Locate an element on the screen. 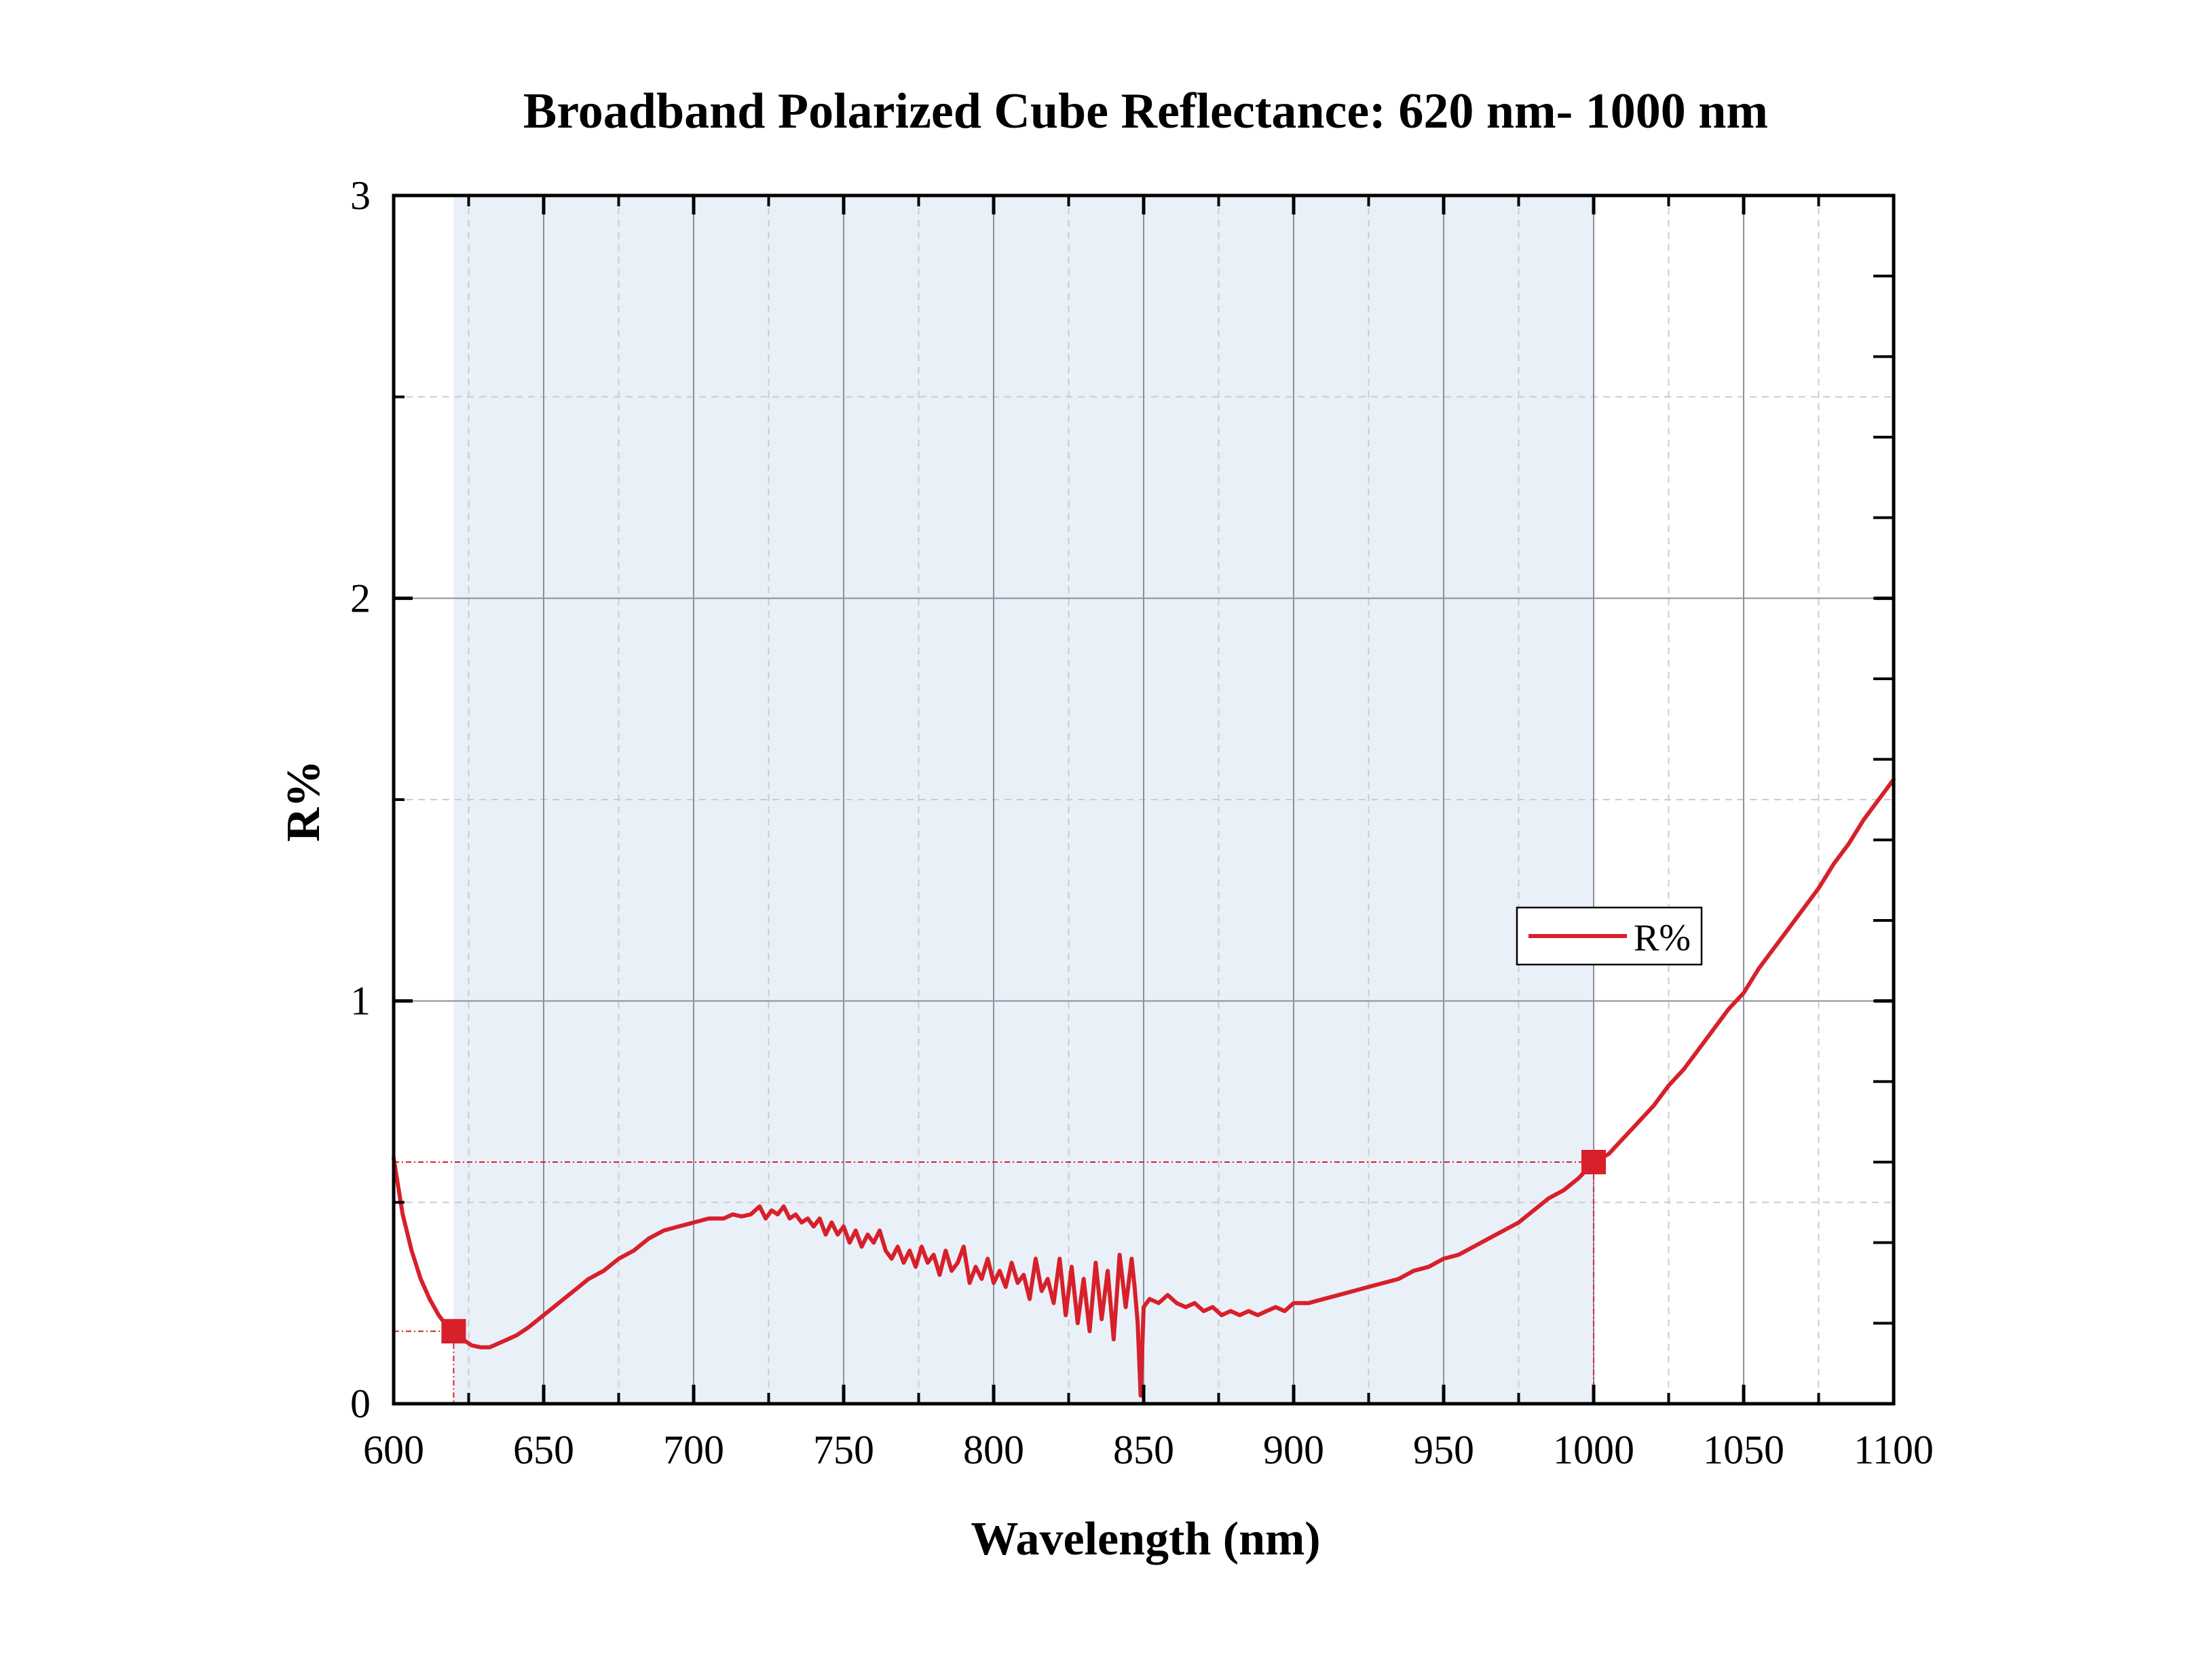 The width and height of the screenshot is (2195, 1680). x-tick-label: 1000 is located at coordinates (1593, 1450).